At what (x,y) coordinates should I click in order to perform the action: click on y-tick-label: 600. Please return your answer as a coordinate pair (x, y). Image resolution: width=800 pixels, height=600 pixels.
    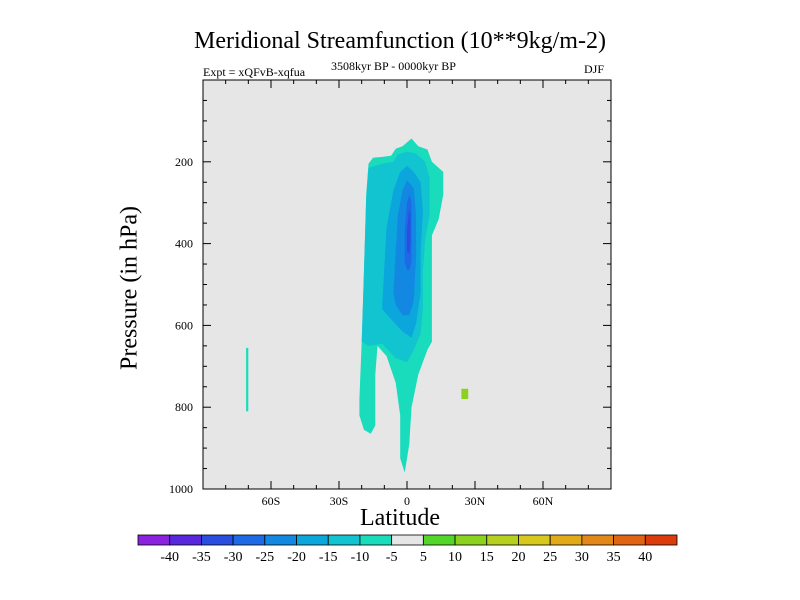
    Looking at the image, I should click on (184, 325).